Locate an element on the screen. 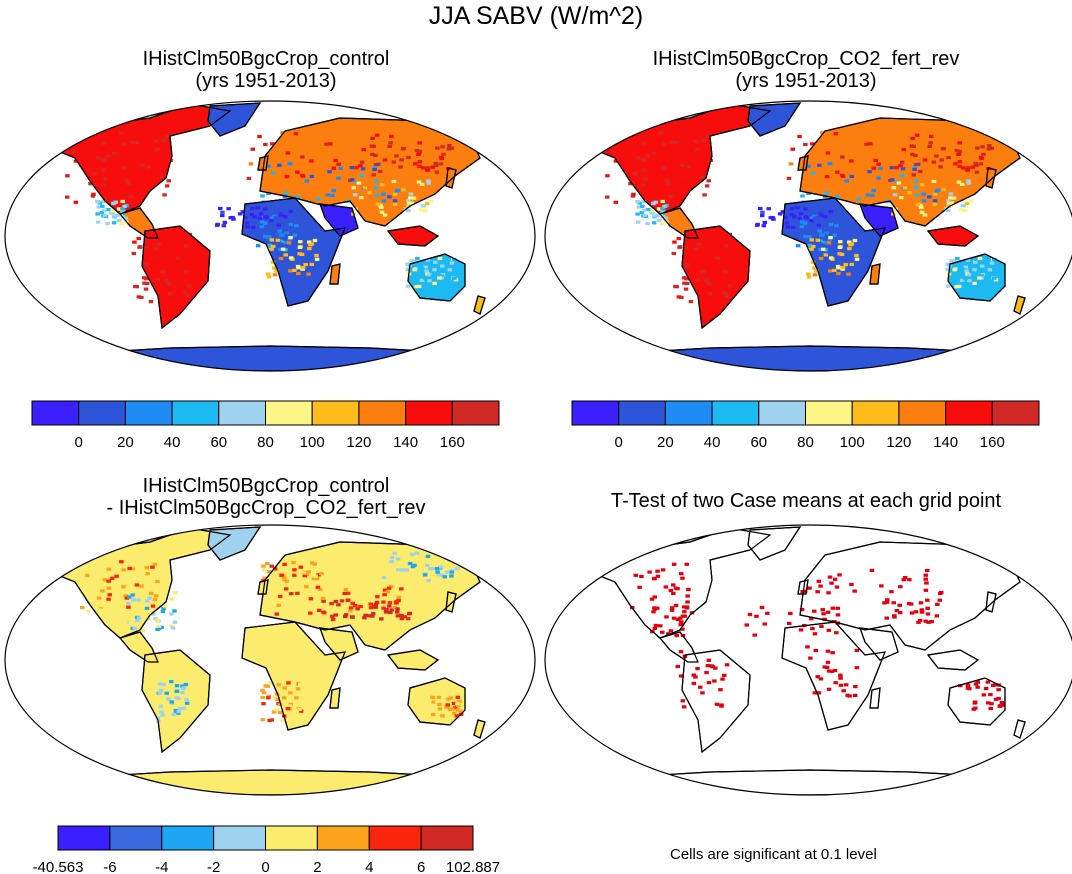 The width and height of the screenshot is (1072, 874). colorbar-difference: -40.563 -6 -4 -2 0 2 4 6 102.887 is located at coordinates (266, 849).